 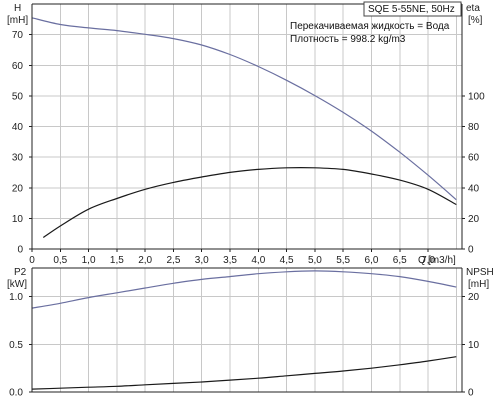 I want to click on left-tick-label: 70, so click(x=18, y=35).